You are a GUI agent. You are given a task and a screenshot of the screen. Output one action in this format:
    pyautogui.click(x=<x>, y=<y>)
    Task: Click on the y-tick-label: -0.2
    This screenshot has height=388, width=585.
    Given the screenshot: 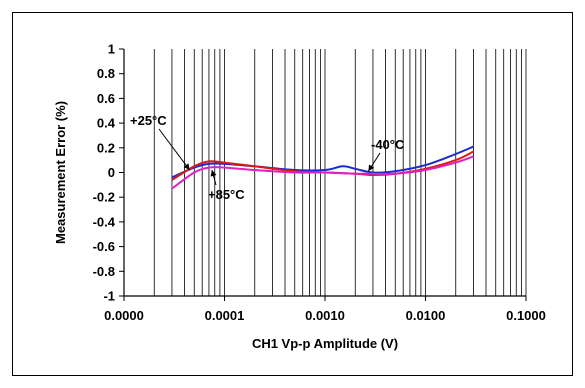 What is the action you would take?
    pyautogui.click(x=104, y=197)
    